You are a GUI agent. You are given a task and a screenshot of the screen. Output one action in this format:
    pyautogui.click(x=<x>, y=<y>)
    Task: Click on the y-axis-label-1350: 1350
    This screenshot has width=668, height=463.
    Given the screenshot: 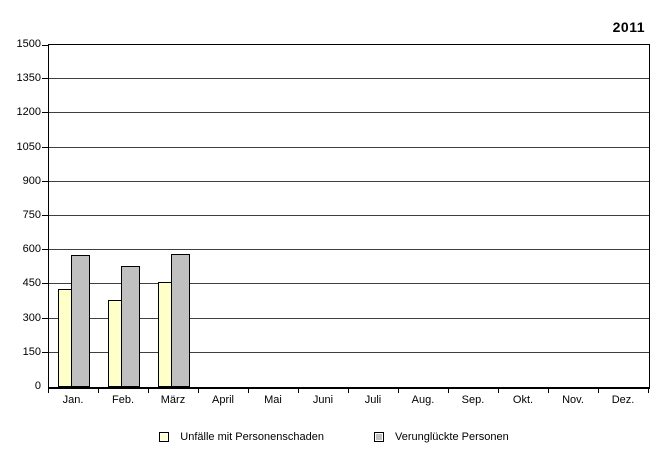 What is the action you would take?
    pyautogui.click(x=28, y=78)
    